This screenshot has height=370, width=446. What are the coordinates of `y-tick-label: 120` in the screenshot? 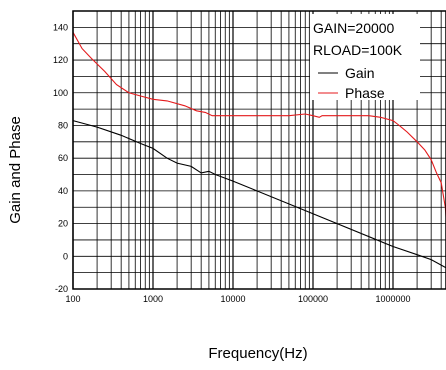 It's located at (60, 60).